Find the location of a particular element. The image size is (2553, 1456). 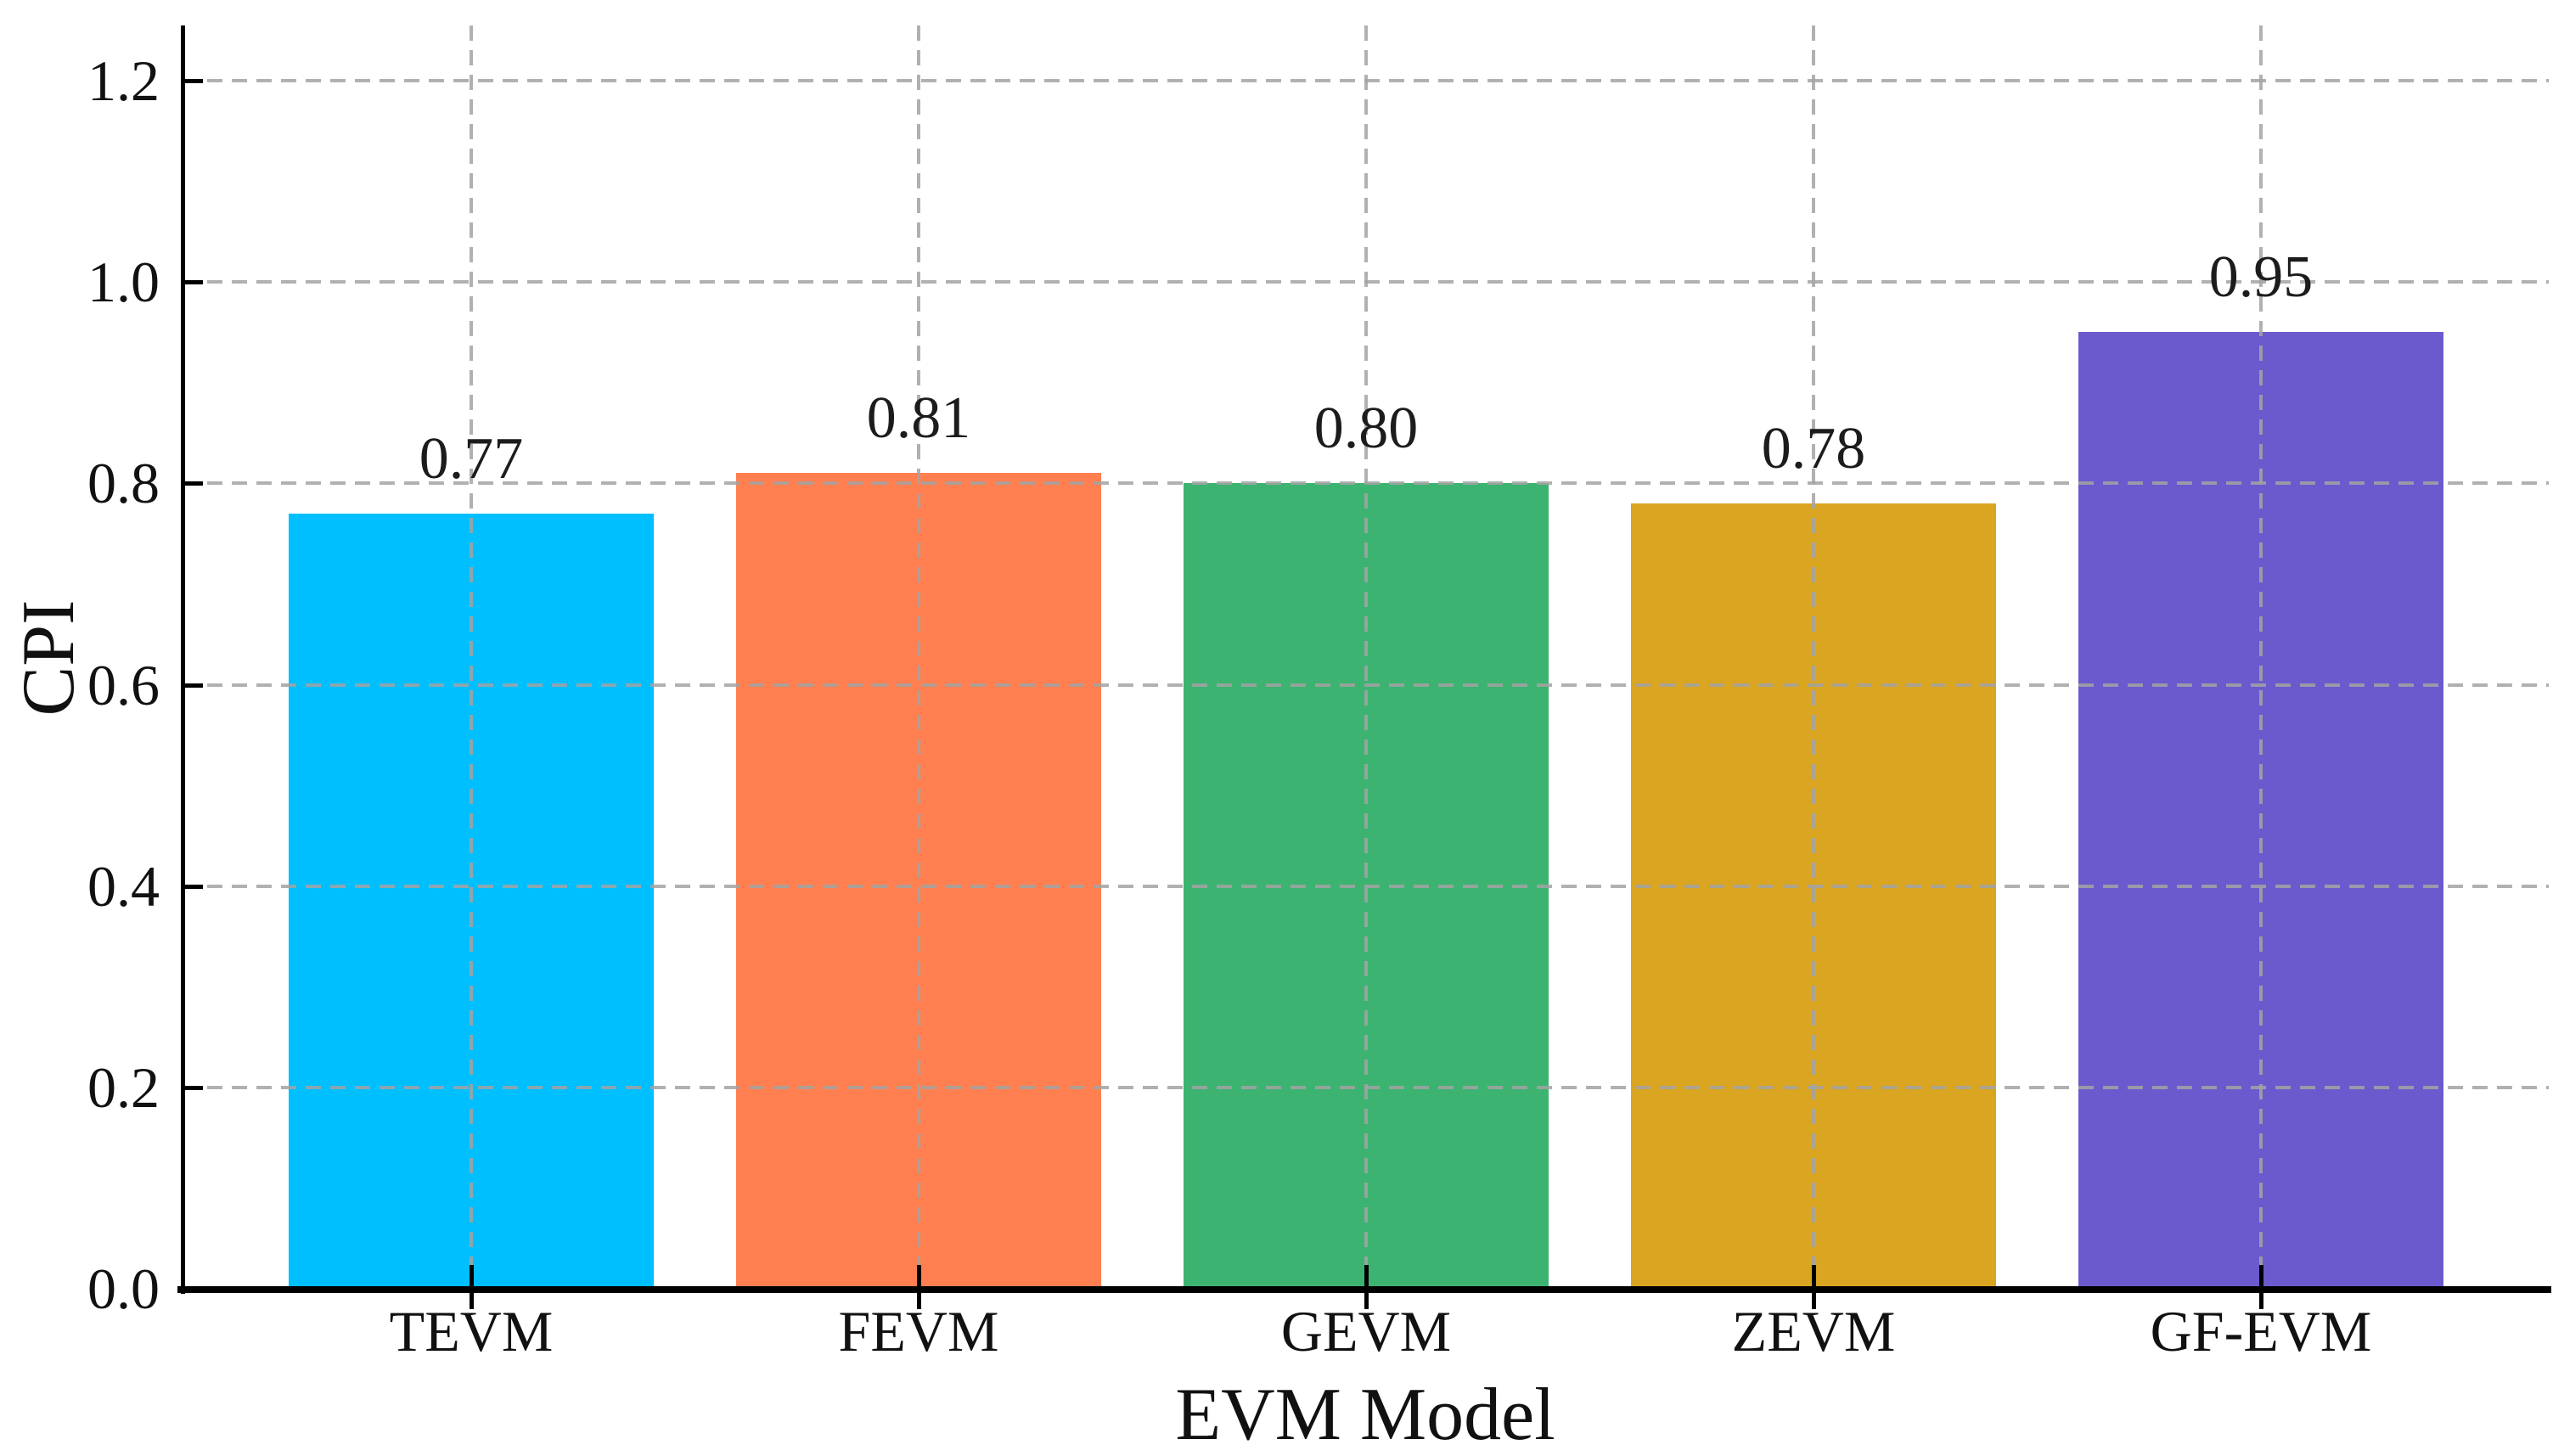

y-tick-label: 1.0 is located at coordinates (123, 282).